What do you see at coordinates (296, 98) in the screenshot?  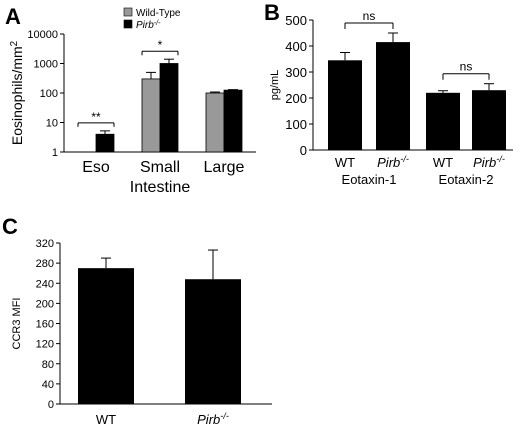 I see `panel-b-y-tick-label: 200` at bounding box center [296, 98].